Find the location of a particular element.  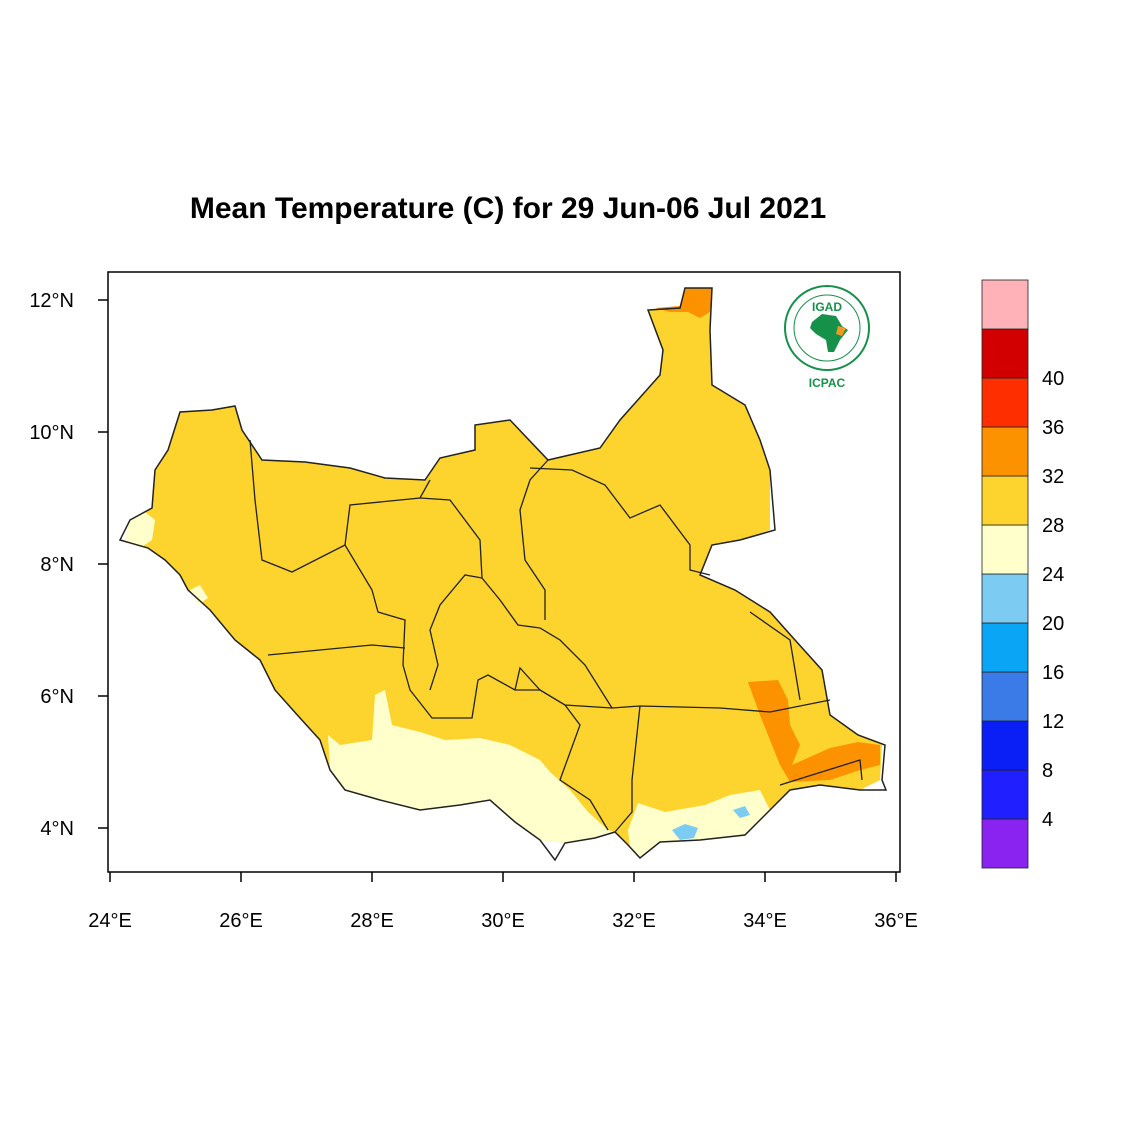

region-28-32-north is located at coordinates (683, 303).